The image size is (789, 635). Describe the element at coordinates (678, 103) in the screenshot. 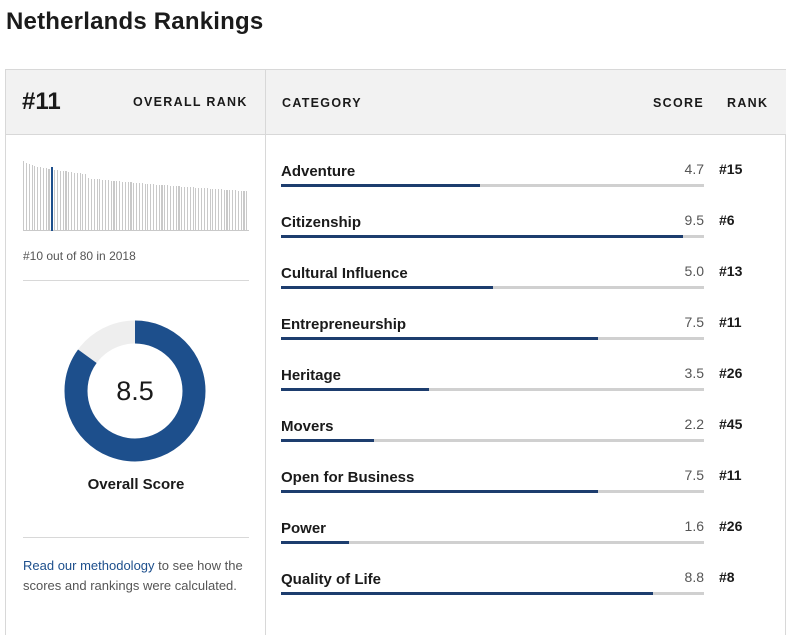

I see `column-header-score: SCORE` at that location.